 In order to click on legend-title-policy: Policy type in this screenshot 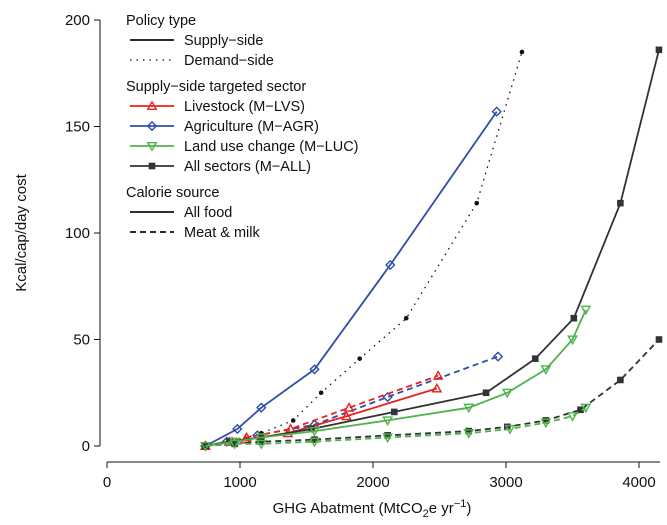, I will do `click(161, 21)`.